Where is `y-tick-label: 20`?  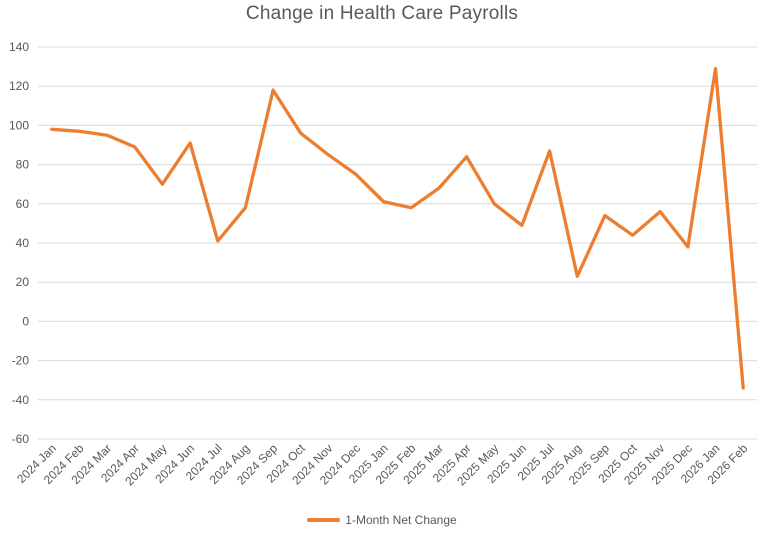 y-tick-label: 20 is located at coordinates (23, 282).